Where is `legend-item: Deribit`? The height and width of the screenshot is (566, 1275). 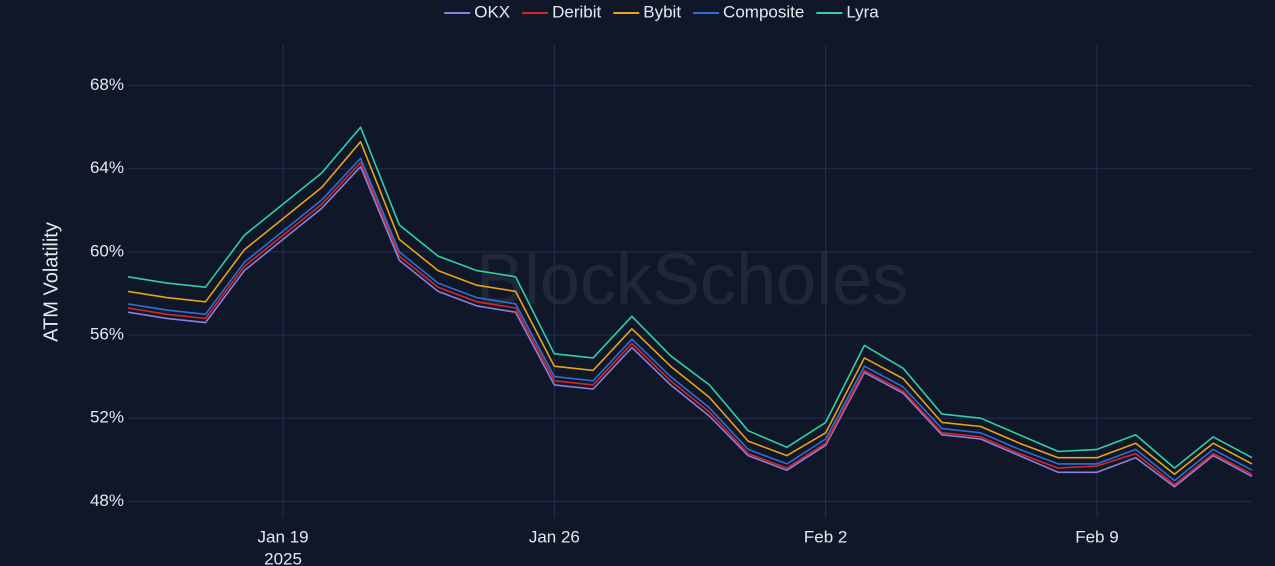
legend-item: Deribit is located at coordinates (562, 11).